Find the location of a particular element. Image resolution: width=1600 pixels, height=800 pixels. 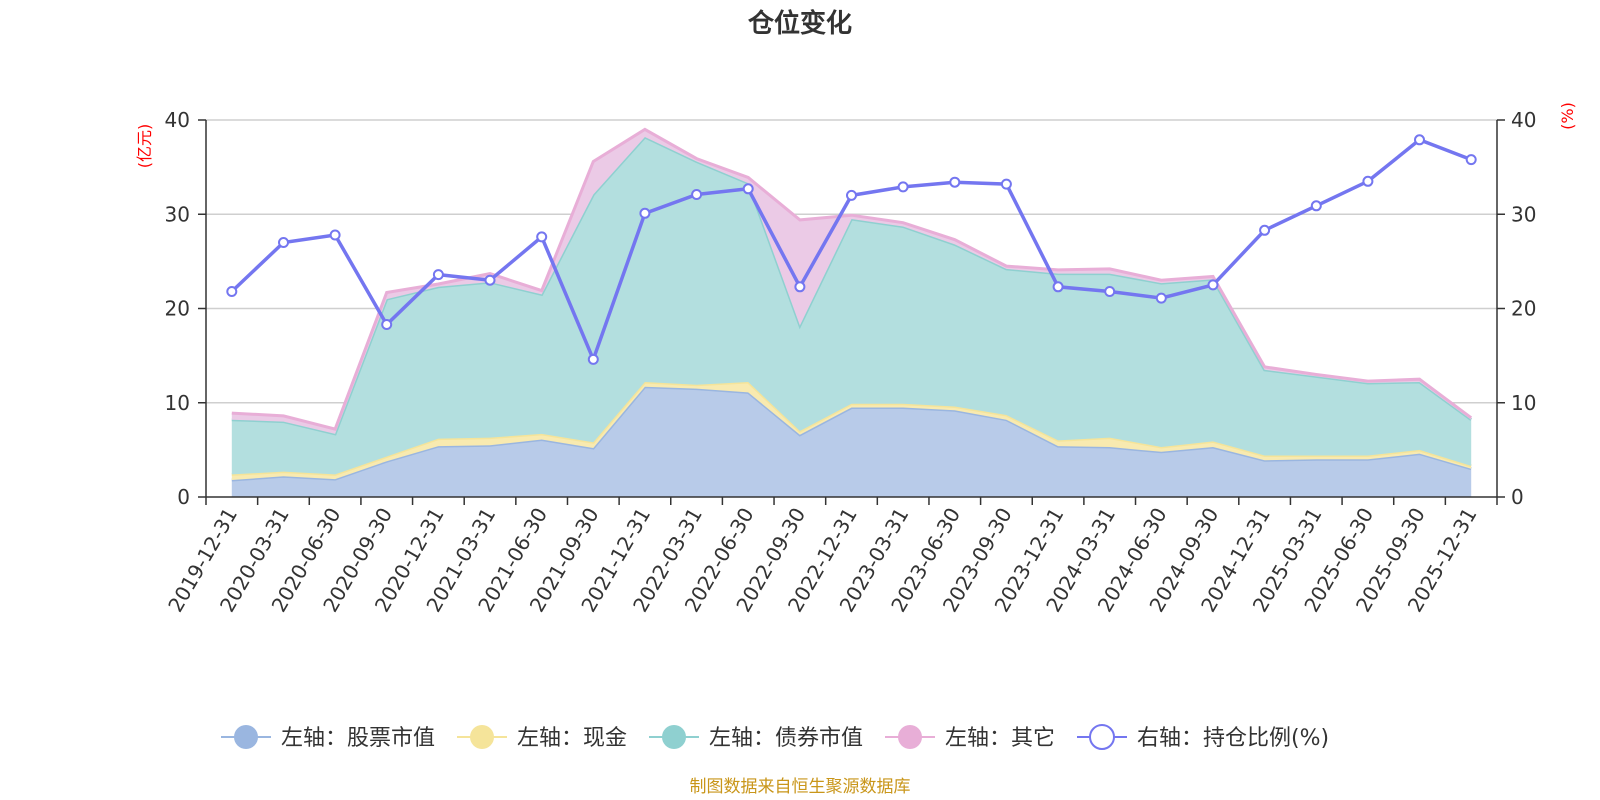

right-axis-tick-label: 40 is located at coordinates (1523, 120).